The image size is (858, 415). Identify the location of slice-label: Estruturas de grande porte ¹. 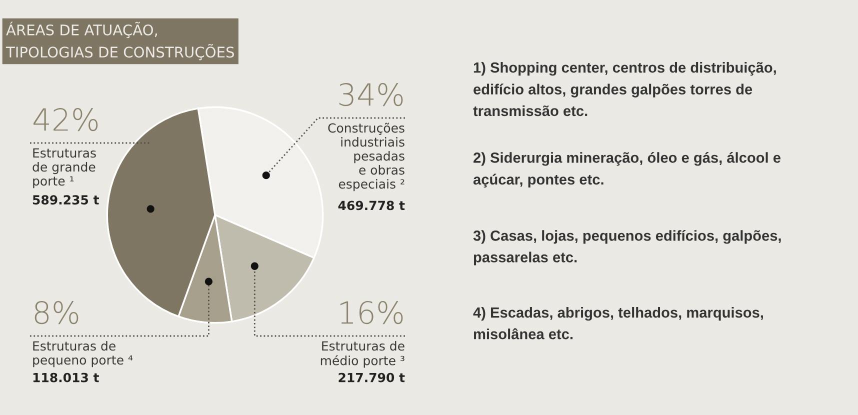
(64, 168).